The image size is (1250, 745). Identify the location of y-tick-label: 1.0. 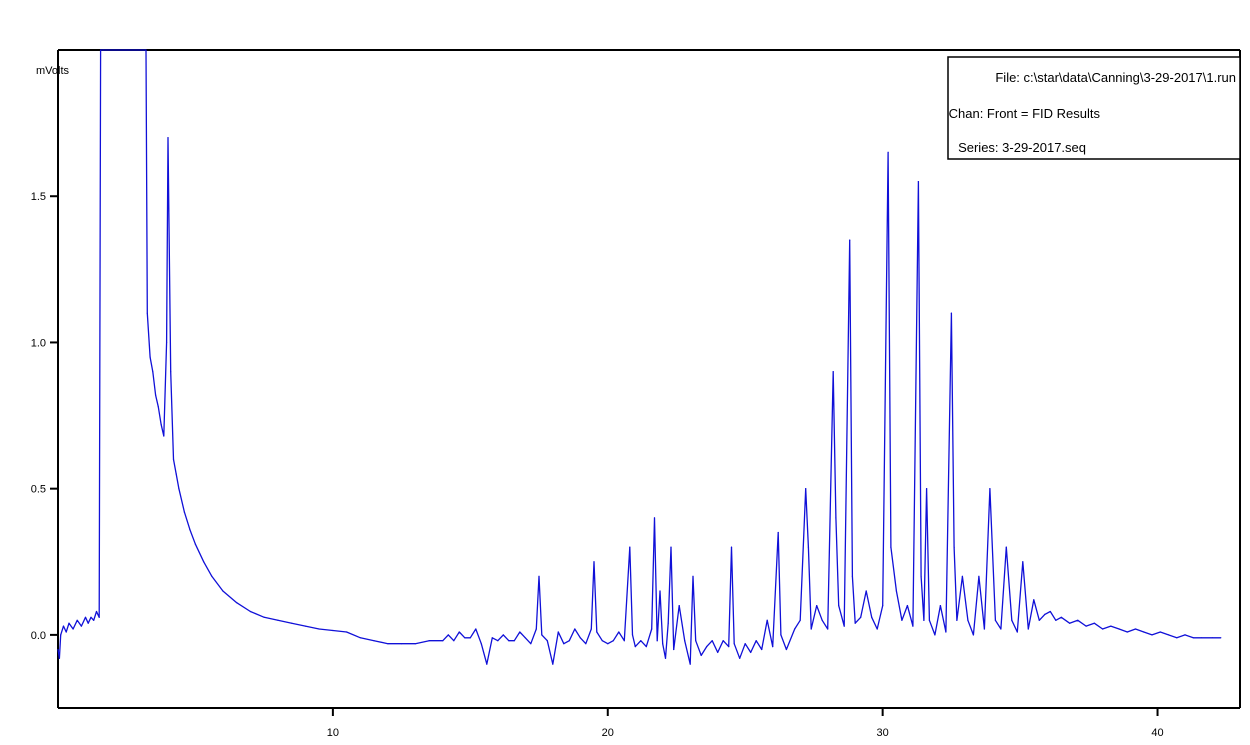
(38, 343).